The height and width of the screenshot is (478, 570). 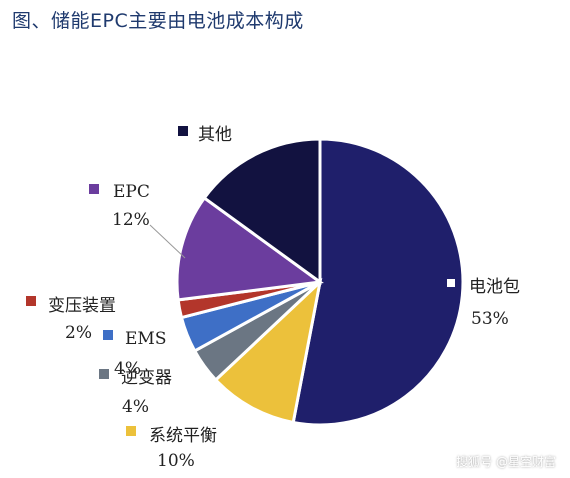 What do you see at coordinates (145, 339) in the screenshot?
I see `slice-label-3: EMS` at bounding box center [145, 339].